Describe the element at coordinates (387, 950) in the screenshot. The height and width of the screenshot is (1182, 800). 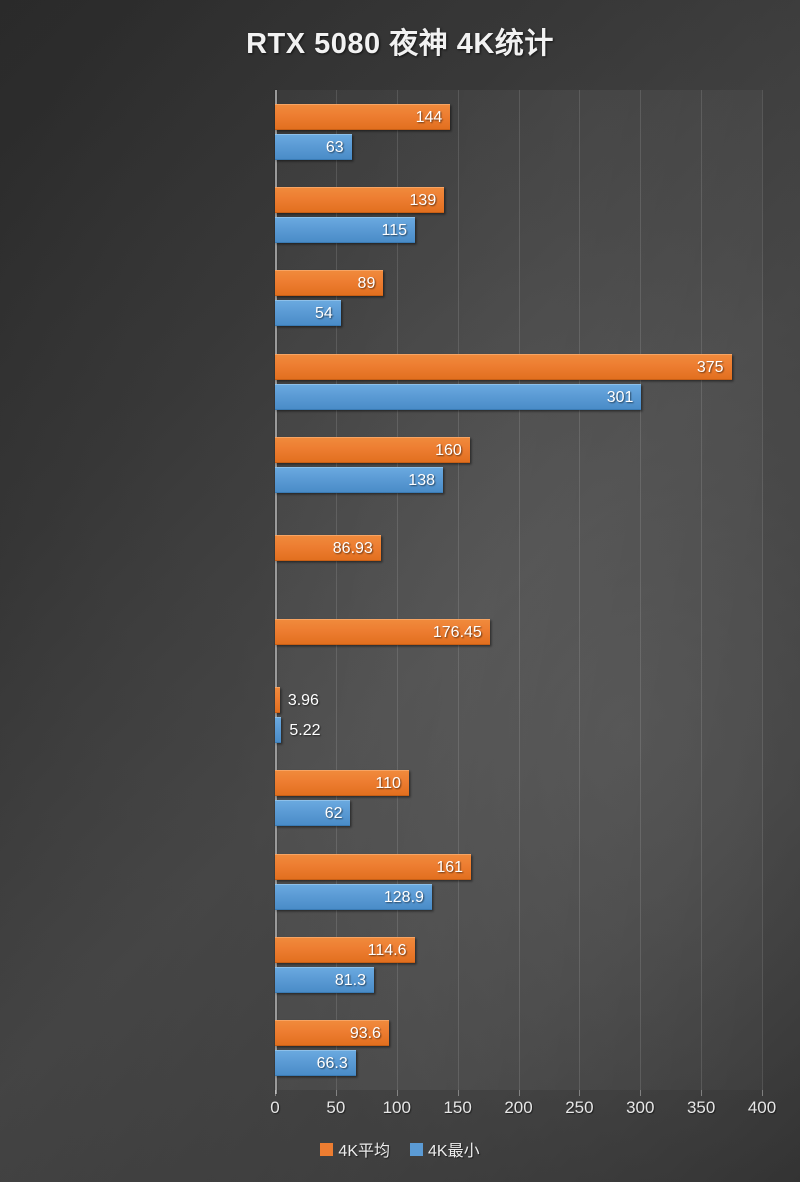
I see `bar-value-label: 114.6` at that location.